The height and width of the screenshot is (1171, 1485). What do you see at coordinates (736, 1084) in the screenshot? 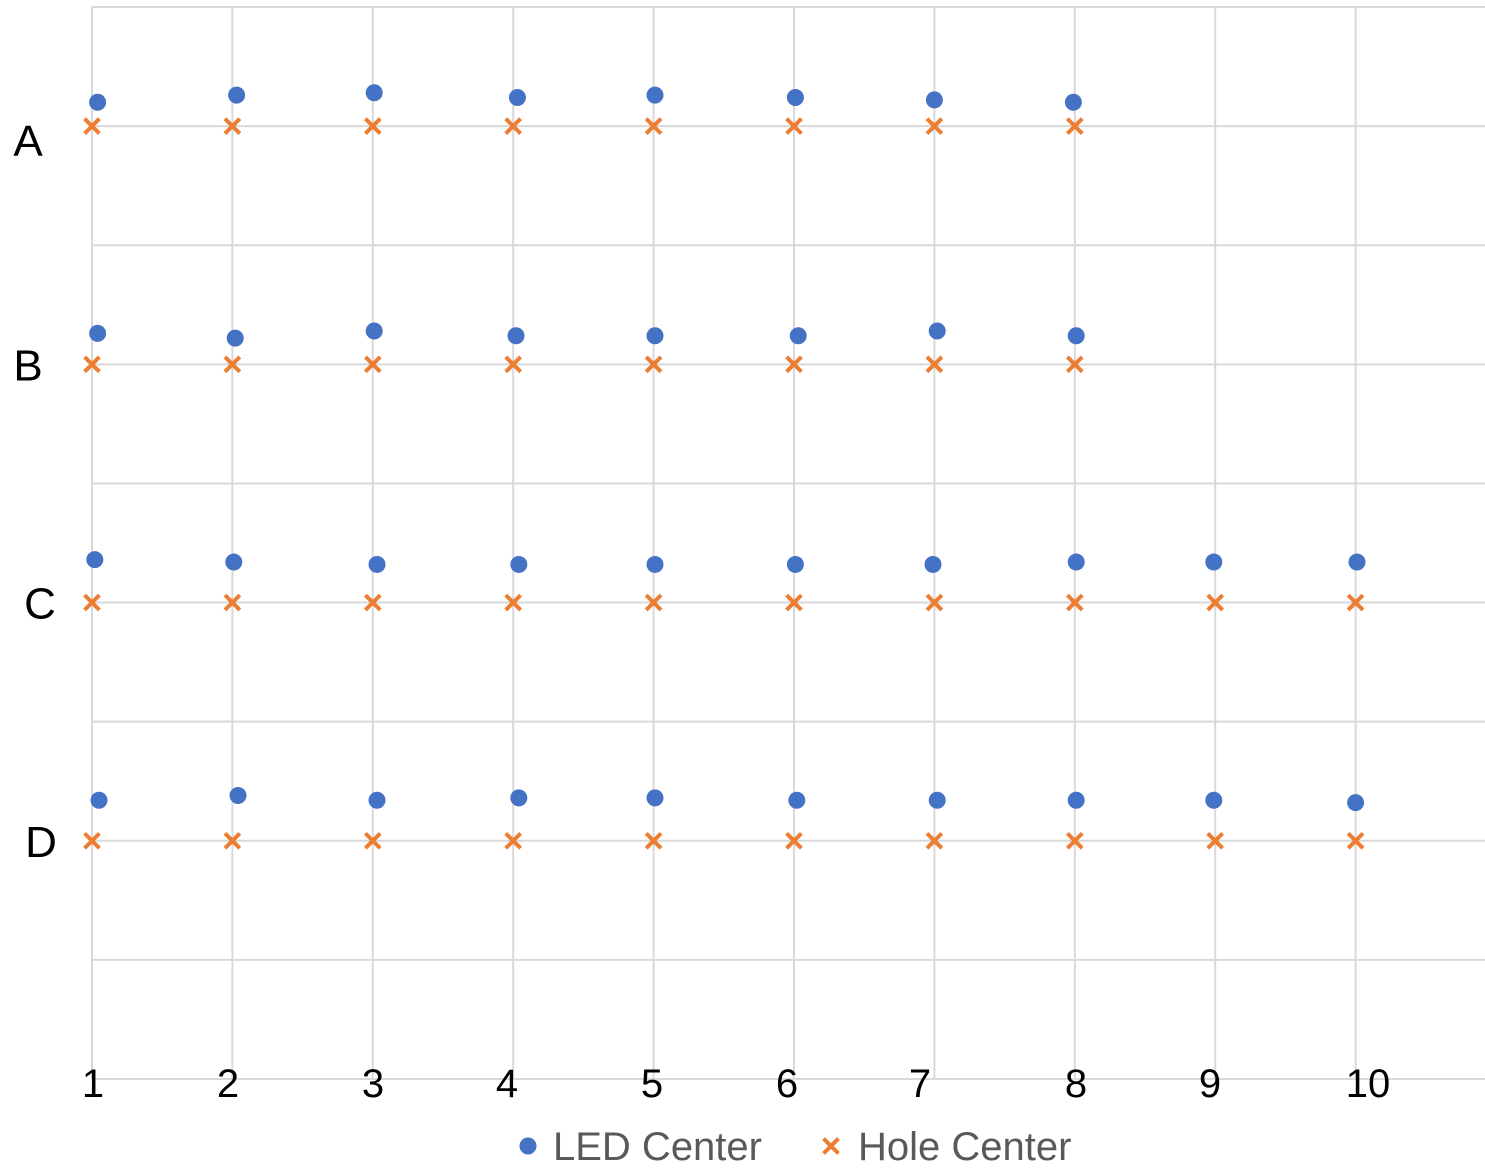
I see `x-axis-tick-labels: 1 2 3 4 5 6 7 8 9 10` at bounding box center [736, 1084].